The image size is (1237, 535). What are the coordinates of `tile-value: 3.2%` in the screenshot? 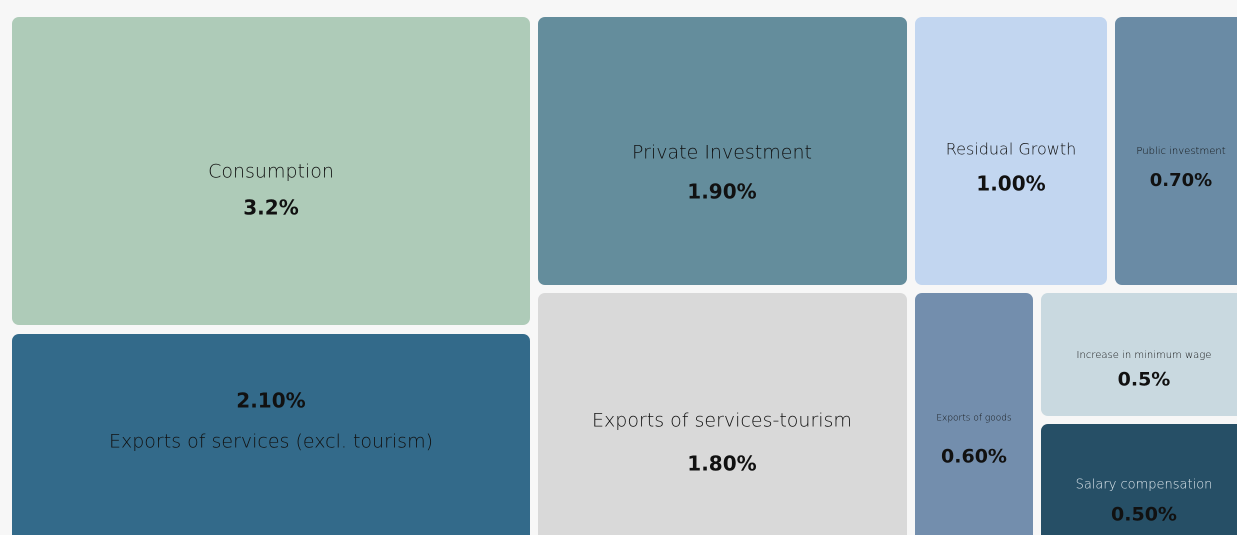 It's located at (270, 208).